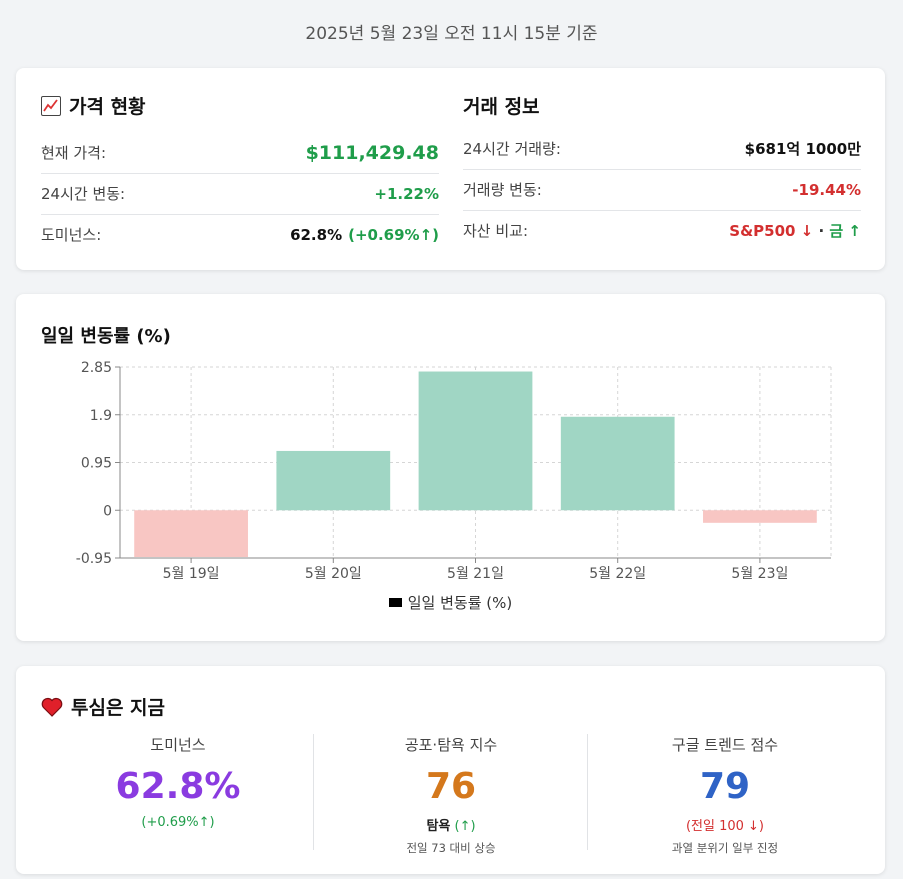 The image size is (903, 879). I want to click on metric-sub: 탐욕 (↑), so click(451, 824).